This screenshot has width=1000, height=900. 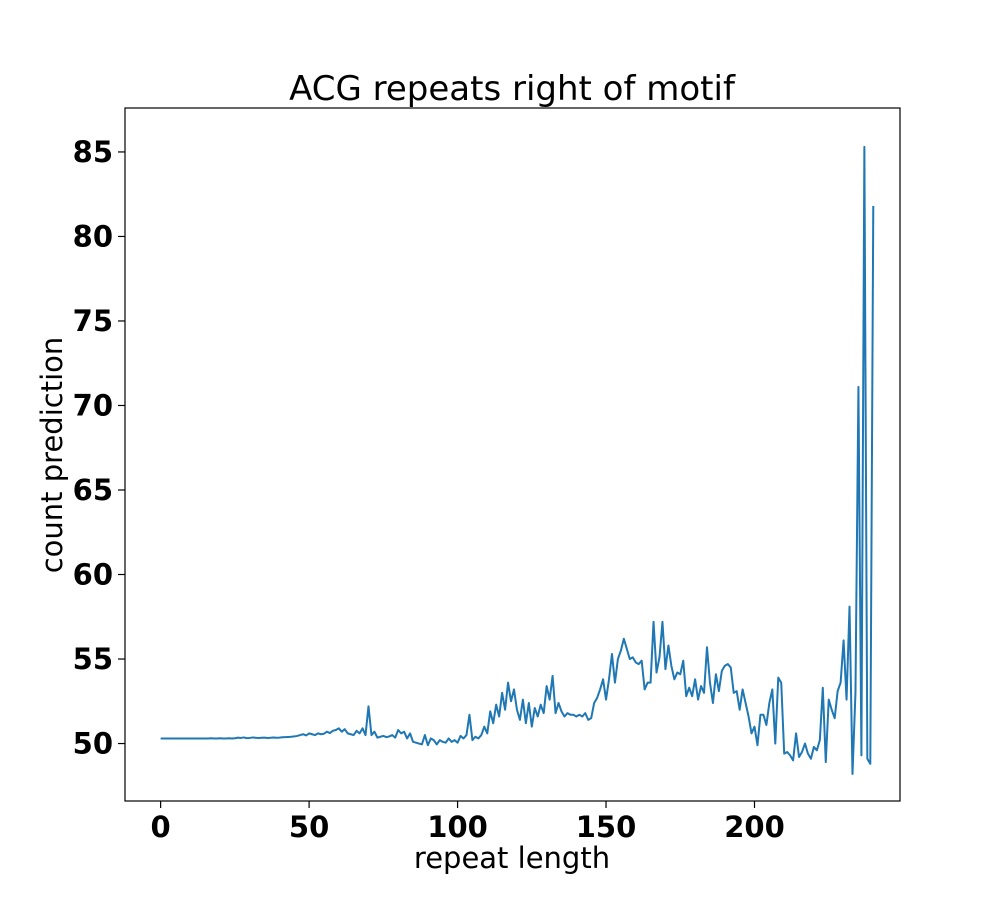 What do you see at coordinates (93, 321) in the screenshot?
I see `y-tick-label: 75` at bounding box center [93, 321].